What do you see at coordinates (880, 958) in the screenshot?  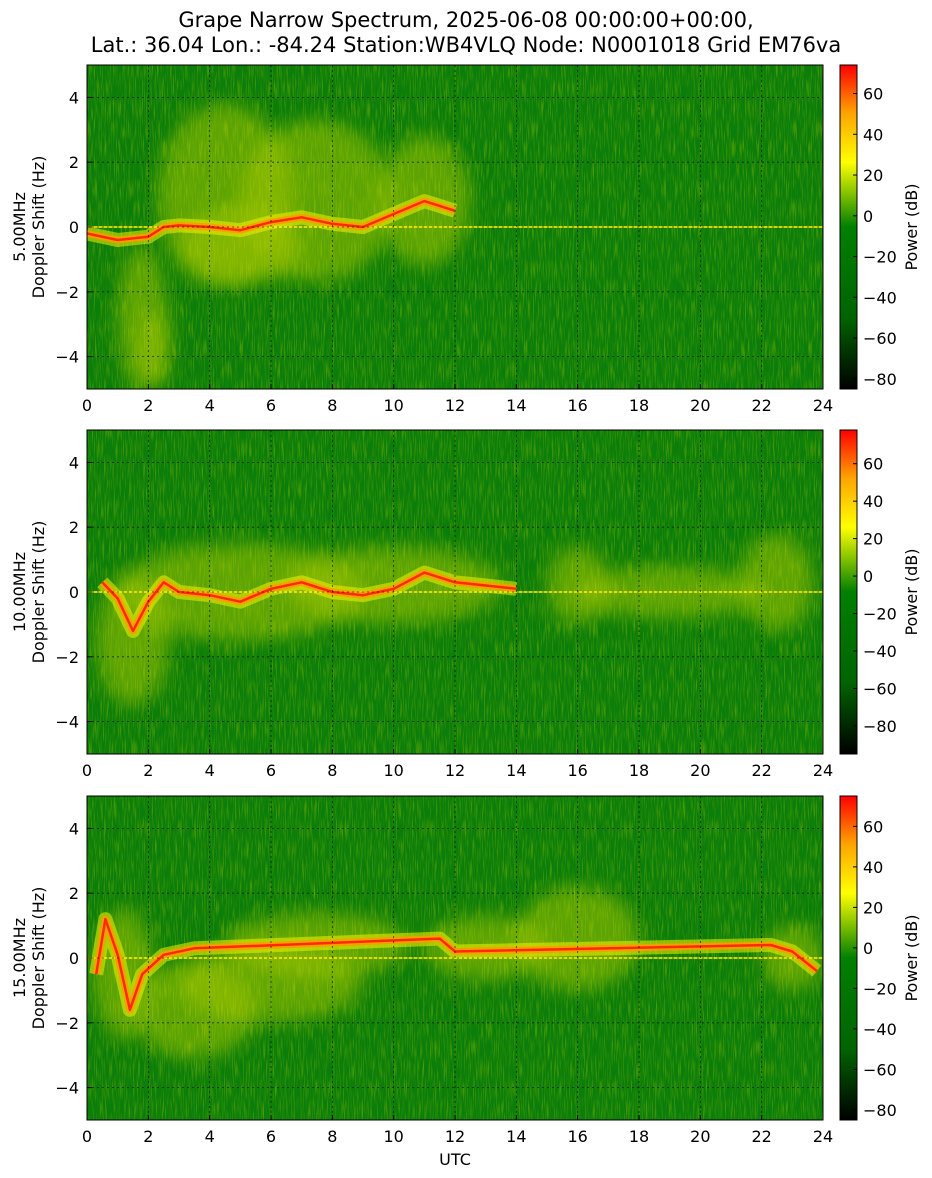 I see `colorbar-3: −80 −60 −40 −20 0 20 40 60 Power (dB)` at bounding box center [880, 958].